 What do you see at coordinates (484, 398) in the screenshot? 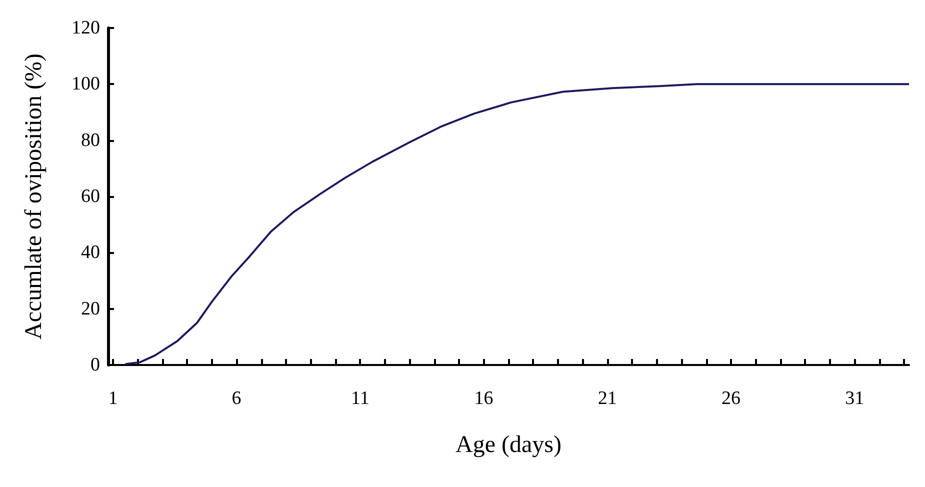
I see `x-tick-label: 16` at bounding box center [484, 398].